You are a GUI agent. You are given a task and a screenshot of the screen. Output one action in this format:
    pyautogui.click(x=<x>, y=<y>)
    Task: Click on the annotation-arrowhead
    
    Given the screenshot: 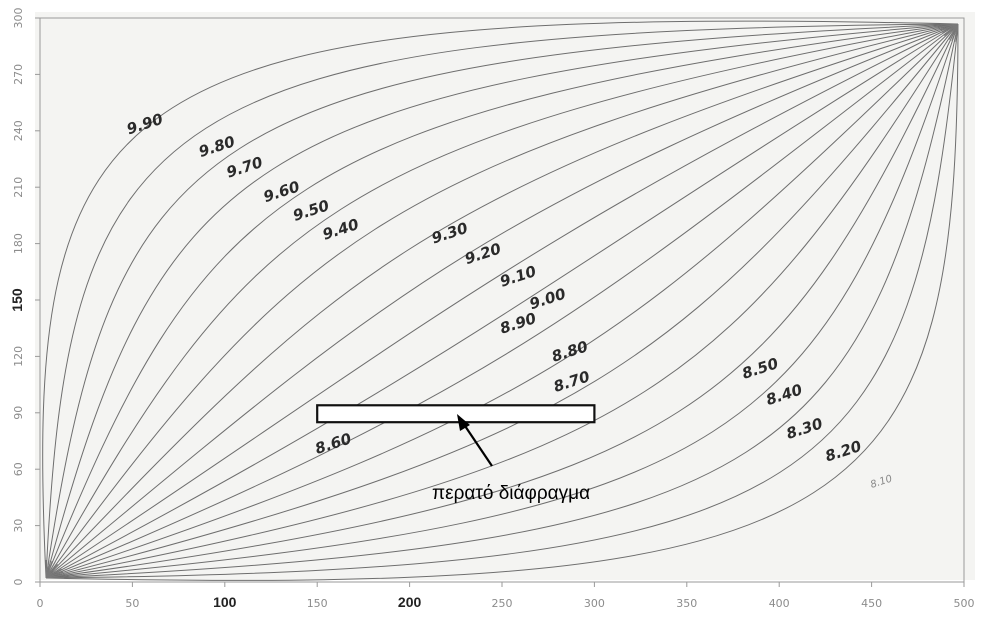 What is the action you would take?
    pyautogui.click(x=463, y=422)
    